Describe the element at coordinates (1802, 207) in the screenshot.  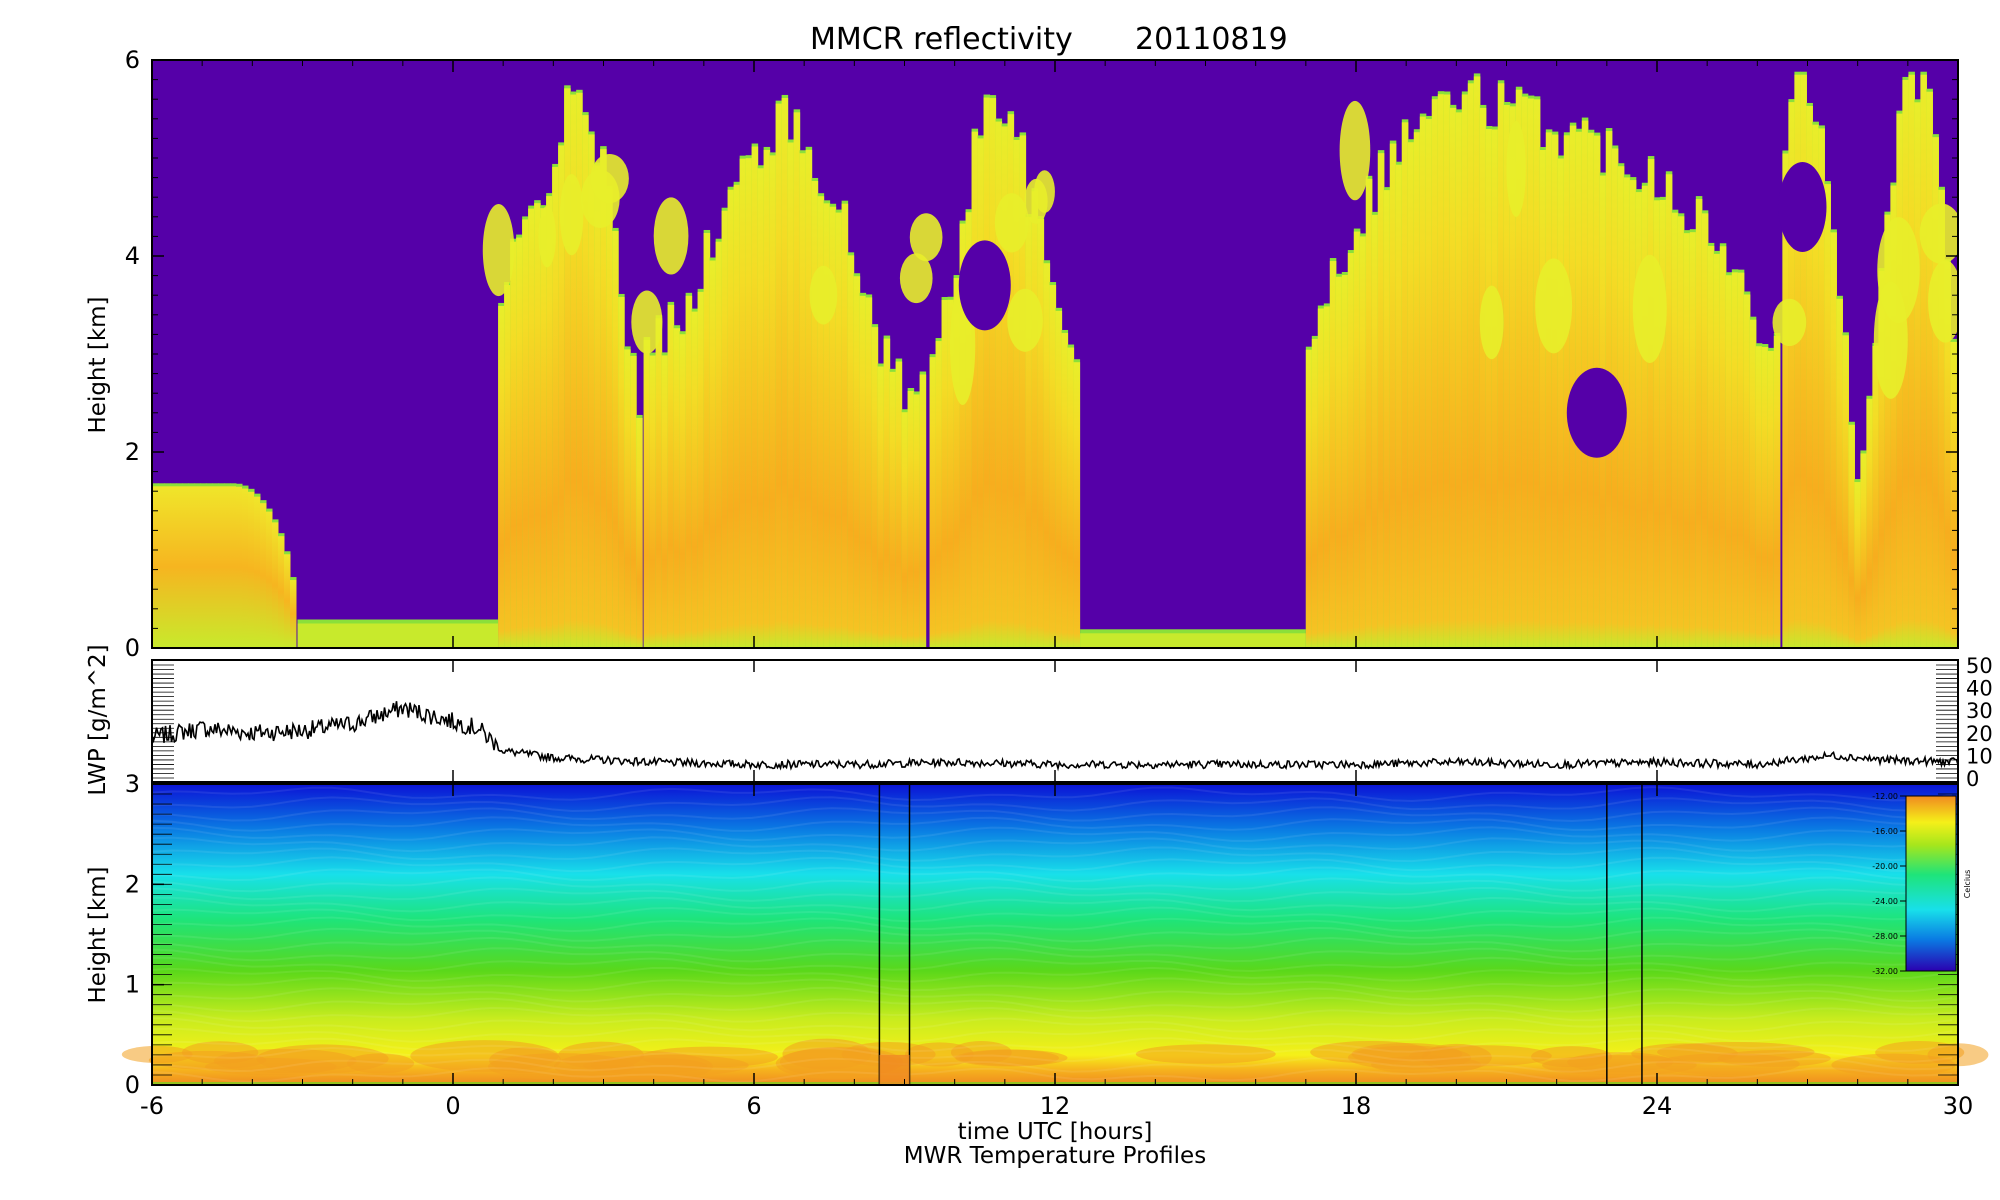
I see `echo-gap` at that location.